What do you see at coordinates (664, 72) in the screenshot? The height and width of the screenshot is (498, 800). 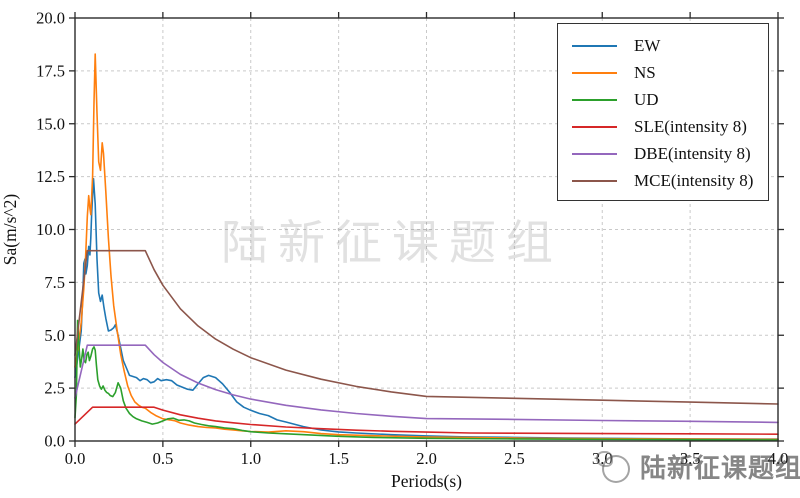 I see `legend-item-ns: NS` at bounding box center [664, 72].